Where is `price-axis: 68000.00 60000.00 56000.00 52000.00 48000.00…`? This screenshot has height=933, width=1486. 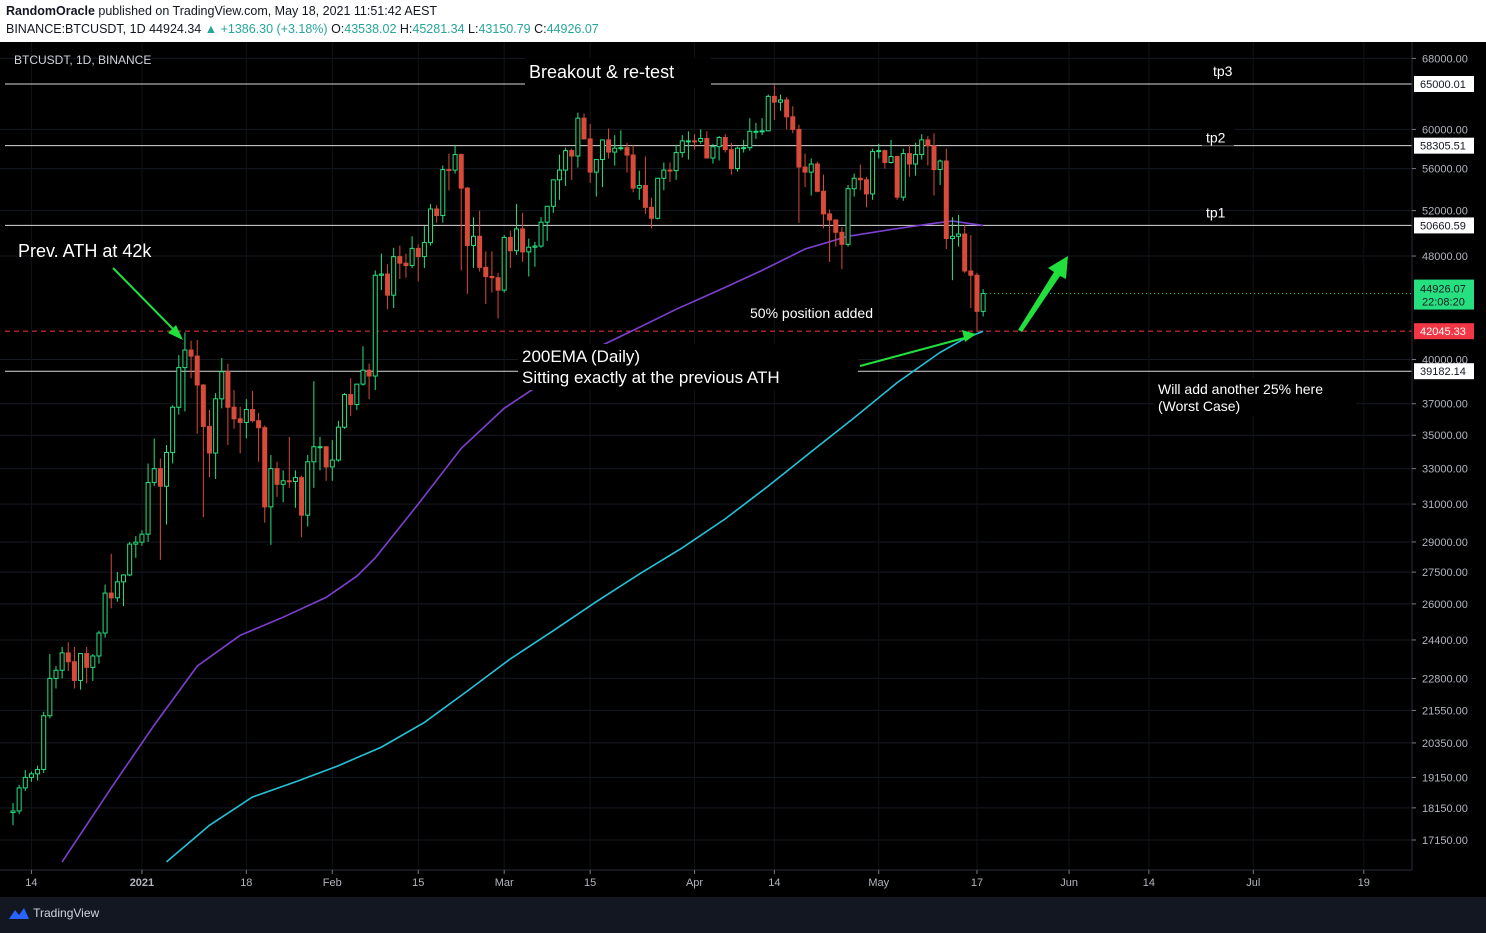 price-axis: 68000.00 60000.00 56000.00 52000.00 48000.00… is located at coordinates (1442, 456).